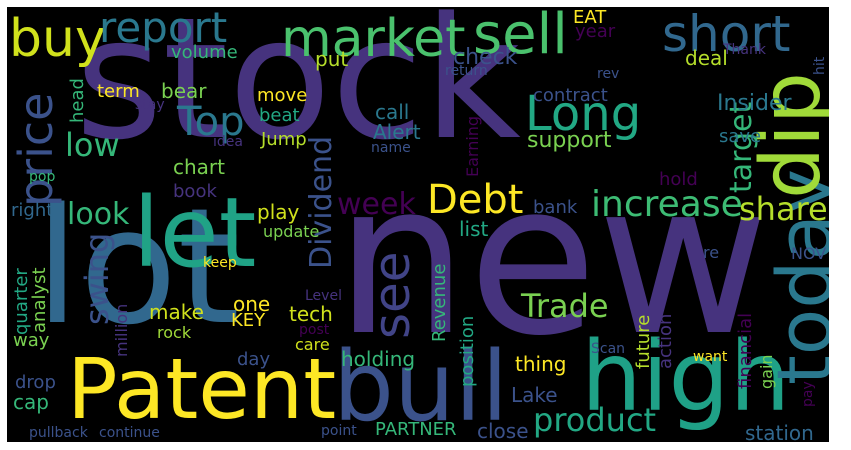 The width and height of the screenshot is (851, 450). Describe the element at coordinates (174, 332) in the screenshot. I see `word-rock: rock` at that location.